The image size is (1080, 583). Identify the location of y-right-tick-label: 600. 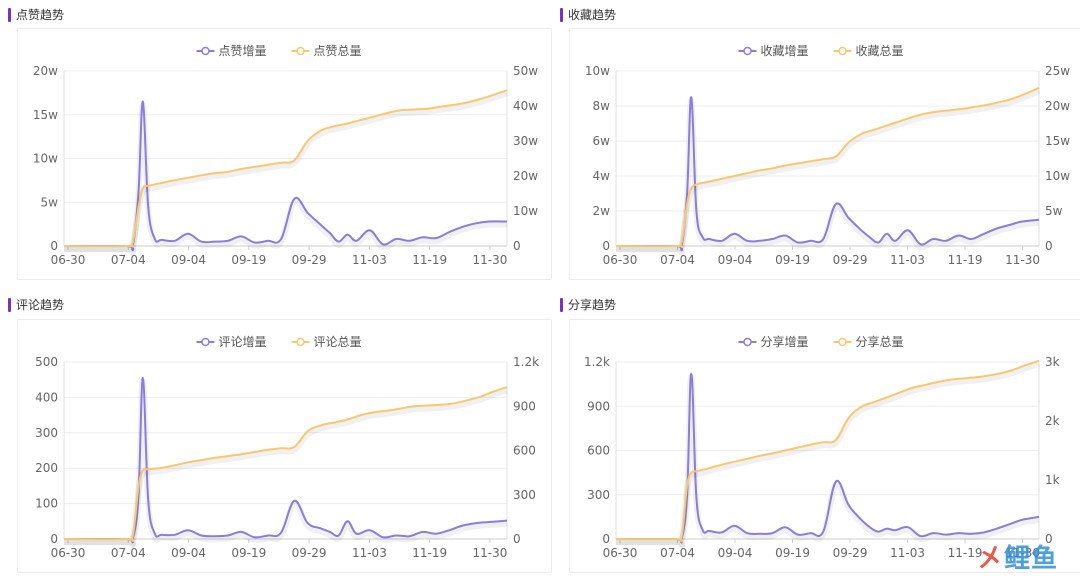
(524, 451).